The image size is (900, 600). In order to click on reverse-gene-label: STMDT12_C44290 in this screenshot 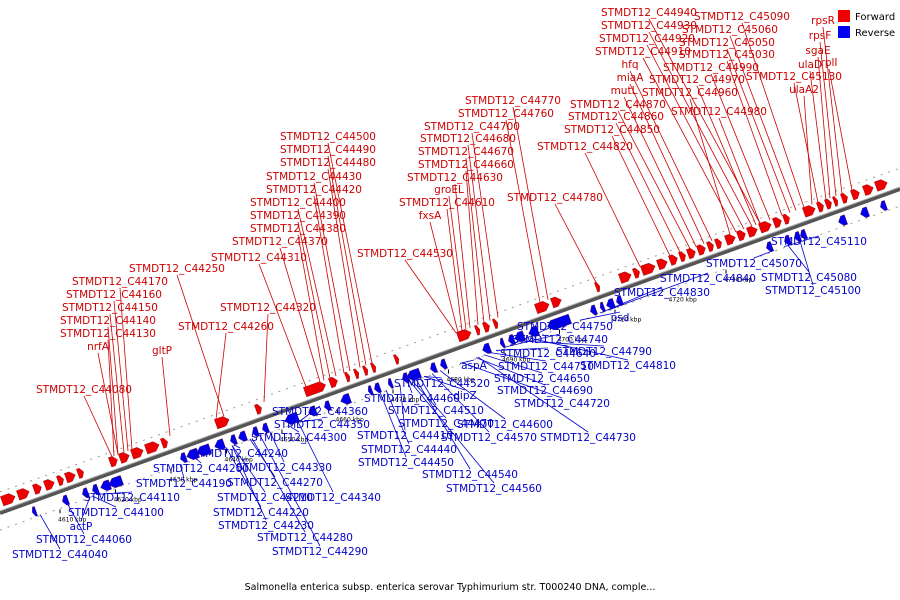, I will do `click(320, 552)`.